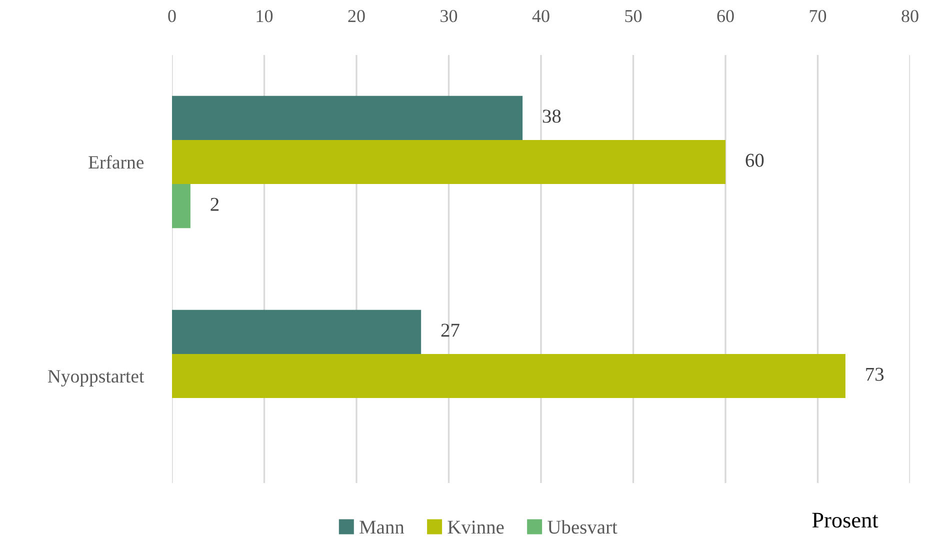 The image size is (927, 543). I want to click on legend-label: Mann, so click(382, 527).